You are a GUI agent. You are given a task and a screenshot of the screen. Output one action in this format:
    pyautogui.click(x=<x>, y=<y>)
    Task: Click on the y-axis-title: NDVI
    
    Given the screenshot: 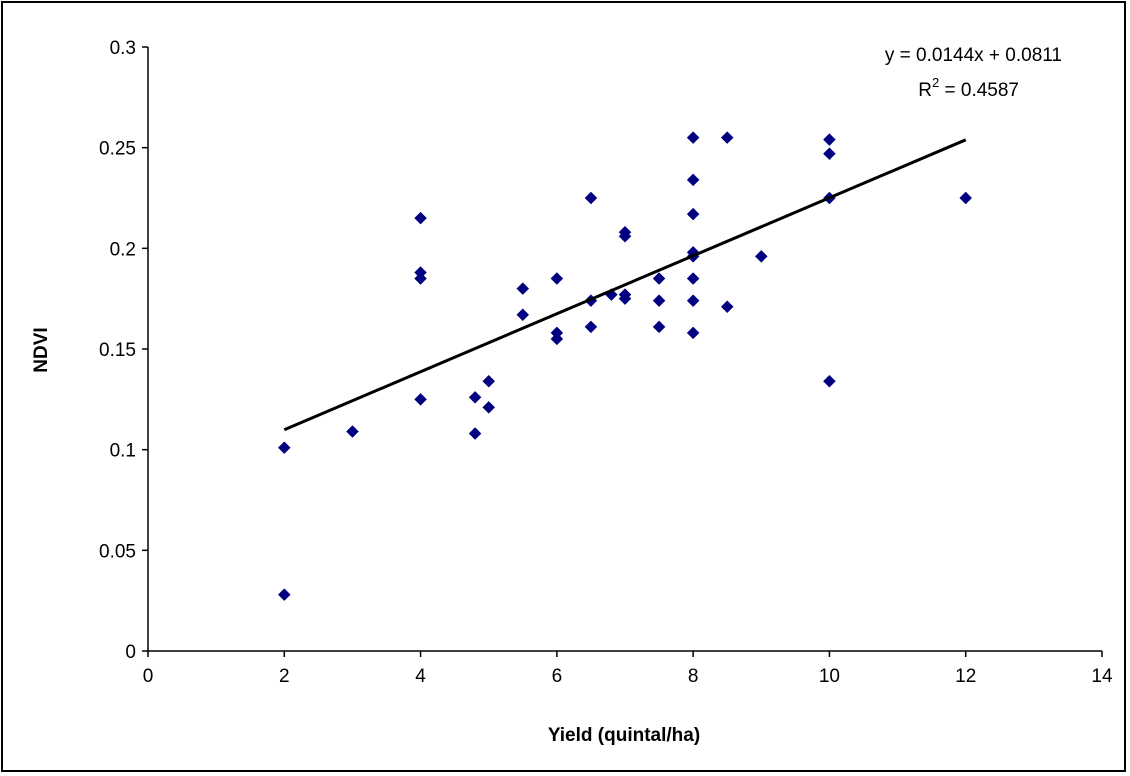 What is the action you would take?
    pyautogui.click(x=41, y=349)
    